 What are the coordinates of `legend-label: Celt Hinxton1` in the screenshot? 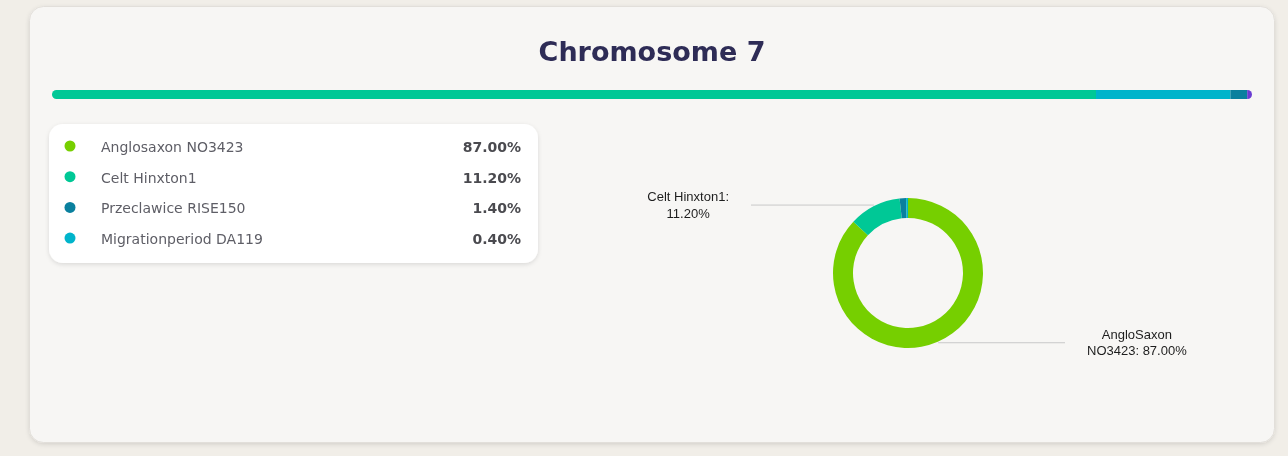 It's located at (149, 177).